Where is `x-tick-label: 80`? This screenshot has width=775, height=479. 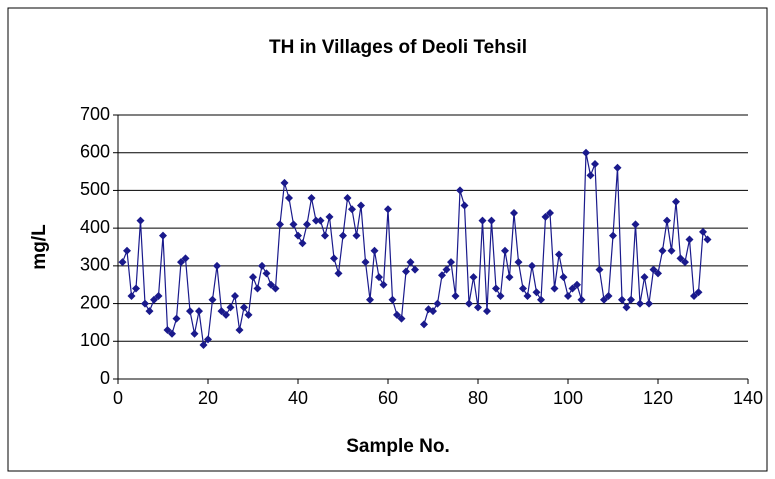 x-tick-label: 80 is located at coordinates (478, 398).